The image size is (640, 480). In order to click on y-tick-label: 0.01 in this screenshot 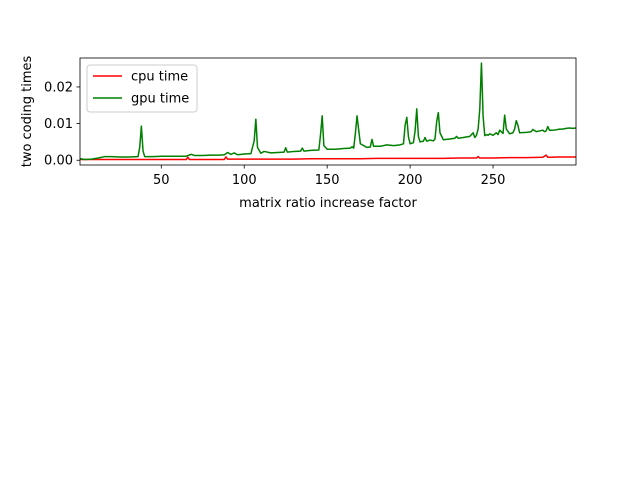, I will do `click(58, 124)`.